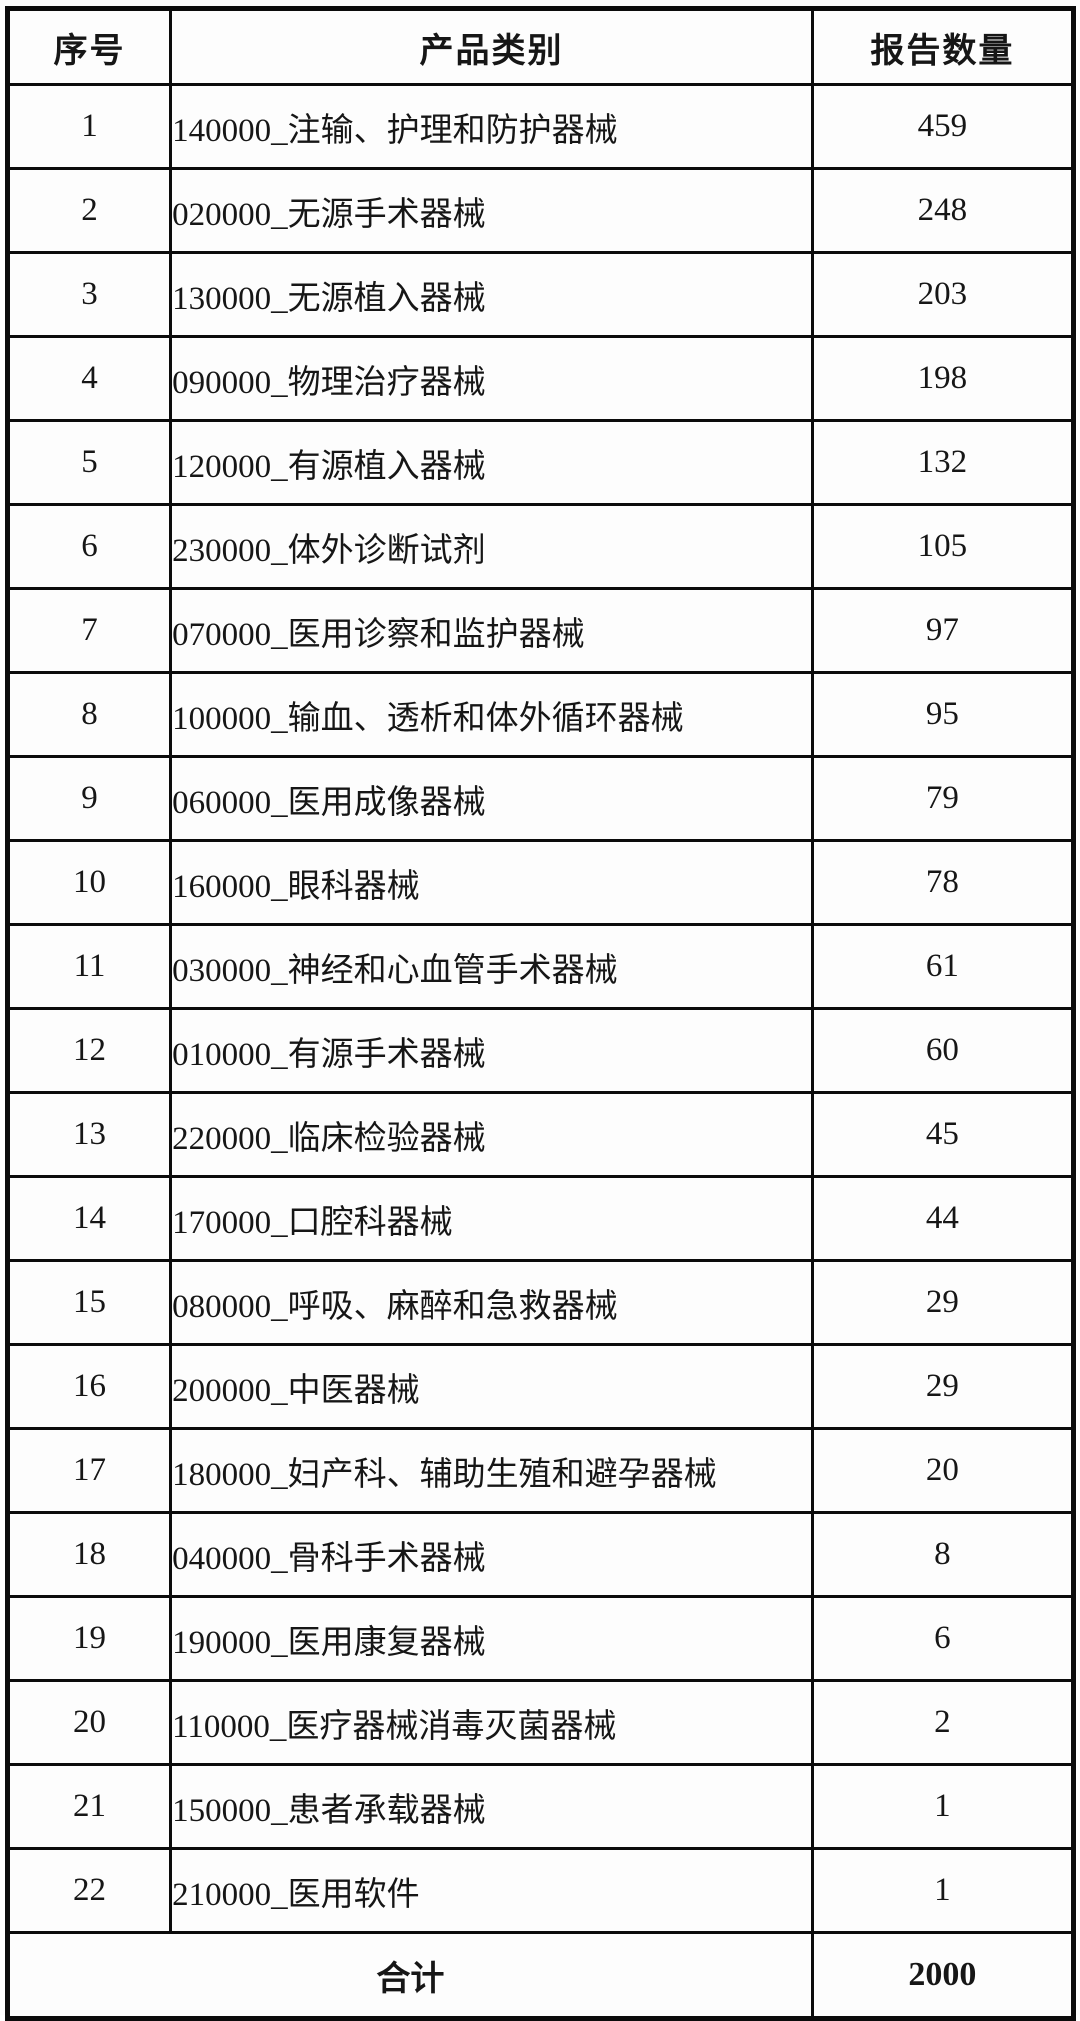 The image size is (1080, 2021). I want to click on header-row: 序号 产品类别 报告数量, so click(540, 46).